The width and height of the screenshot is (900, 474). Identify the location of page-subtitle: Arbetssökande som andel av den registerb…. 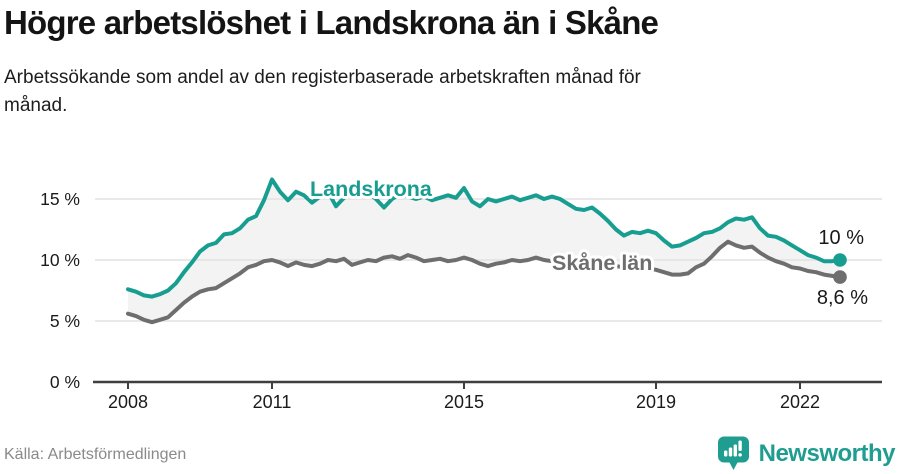
(322, 92).